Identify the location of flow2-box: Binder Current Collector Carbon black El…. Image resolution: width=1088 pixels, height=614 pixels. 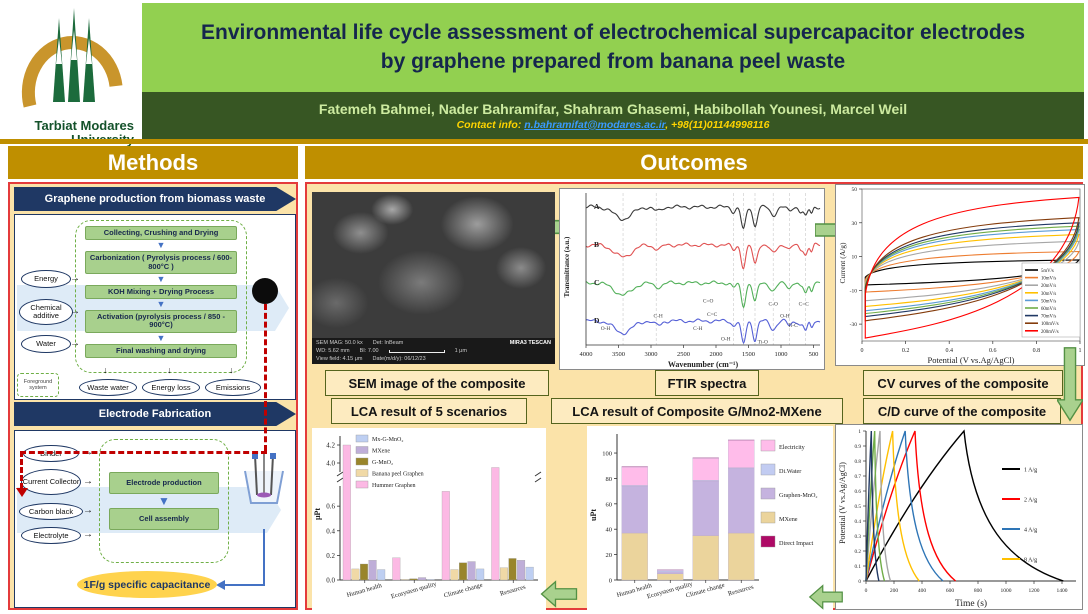
(155, 519).